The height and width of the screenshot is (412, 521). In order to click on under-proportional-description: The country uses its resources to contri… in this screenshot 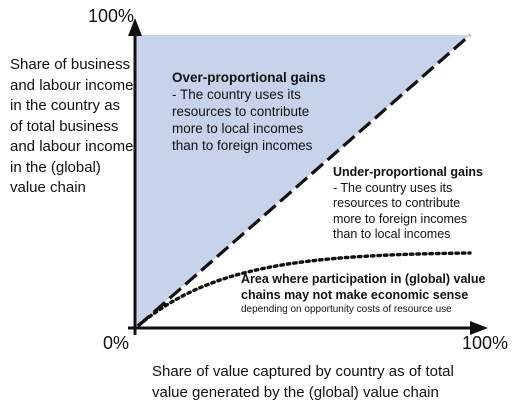, I will do `click(400, 211)`.